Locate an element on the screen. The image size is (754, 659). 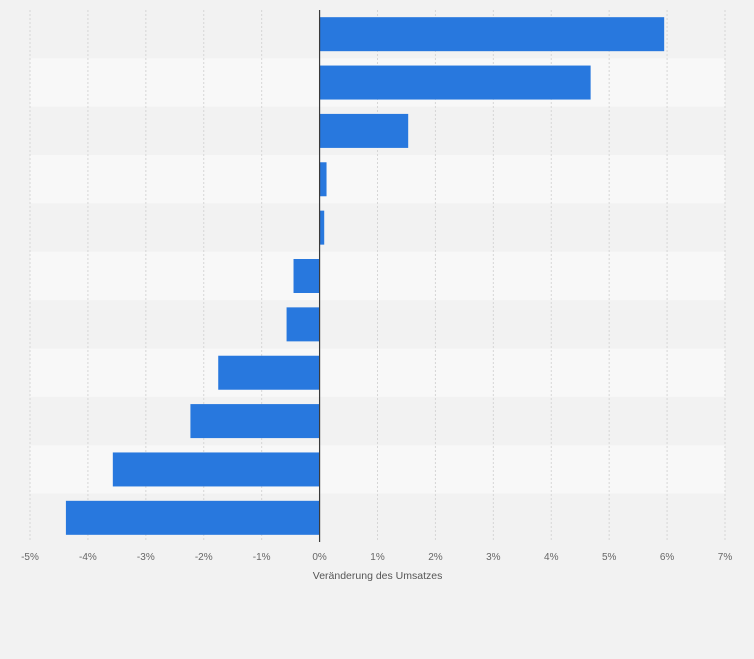
x-tick-label: 5% is located at coordinates (609, 557).